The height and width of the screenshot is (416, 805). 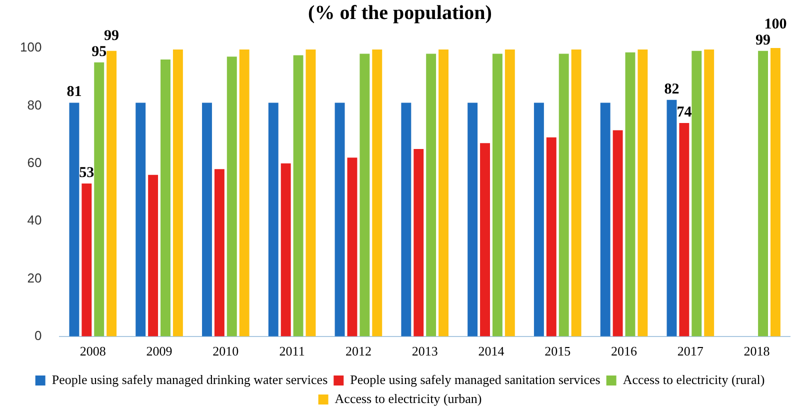 I want to click on legend-label: People using safely managed sanitation services, so click(x=475, y=379).